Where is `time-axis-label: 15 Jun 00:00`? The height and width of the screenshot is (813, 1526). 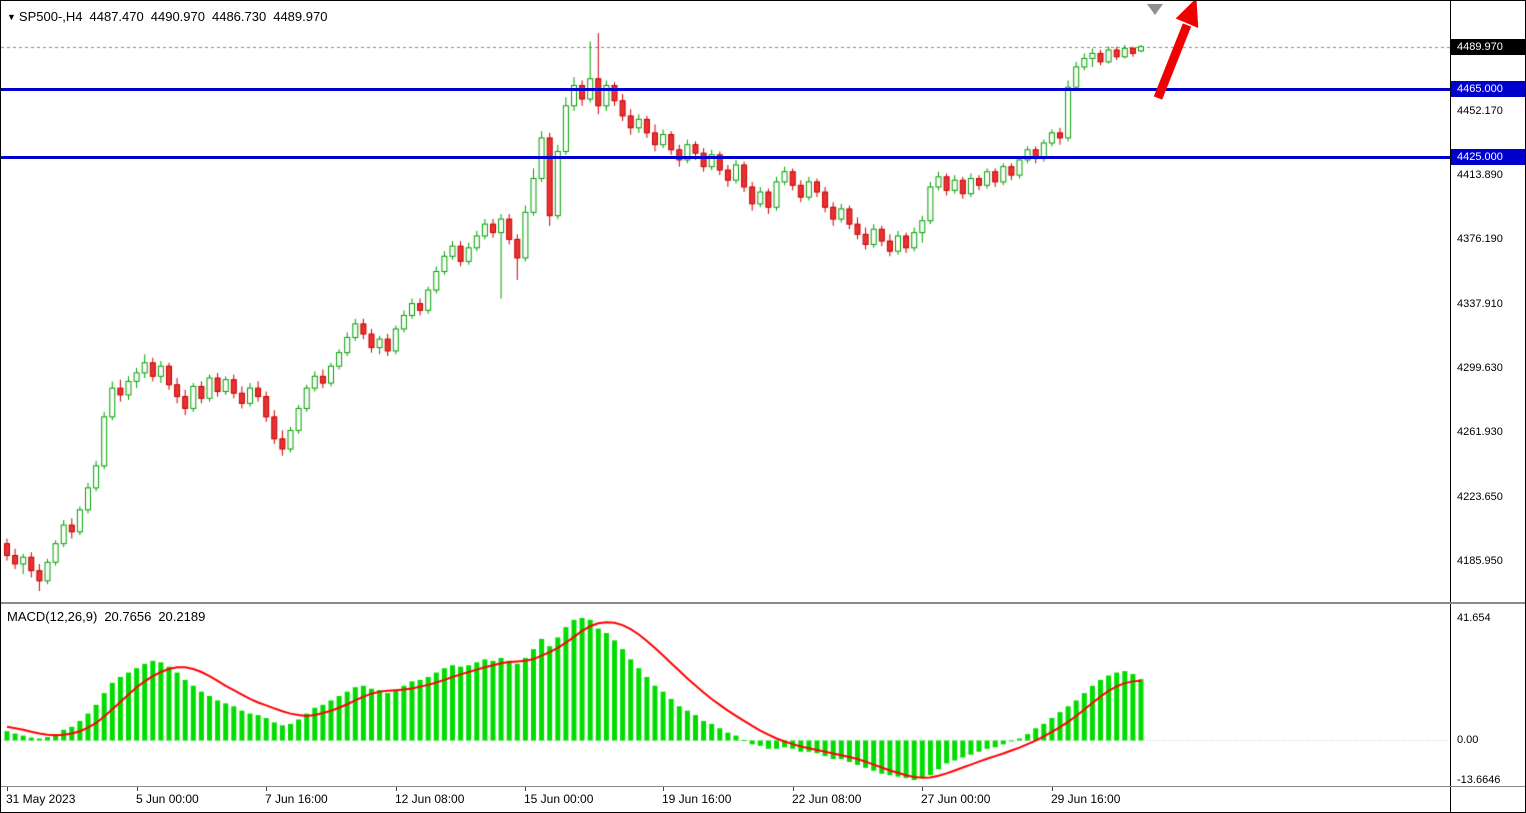 time-axis-label: 15 Jun 00:00 is located at coordinates (559, 799).